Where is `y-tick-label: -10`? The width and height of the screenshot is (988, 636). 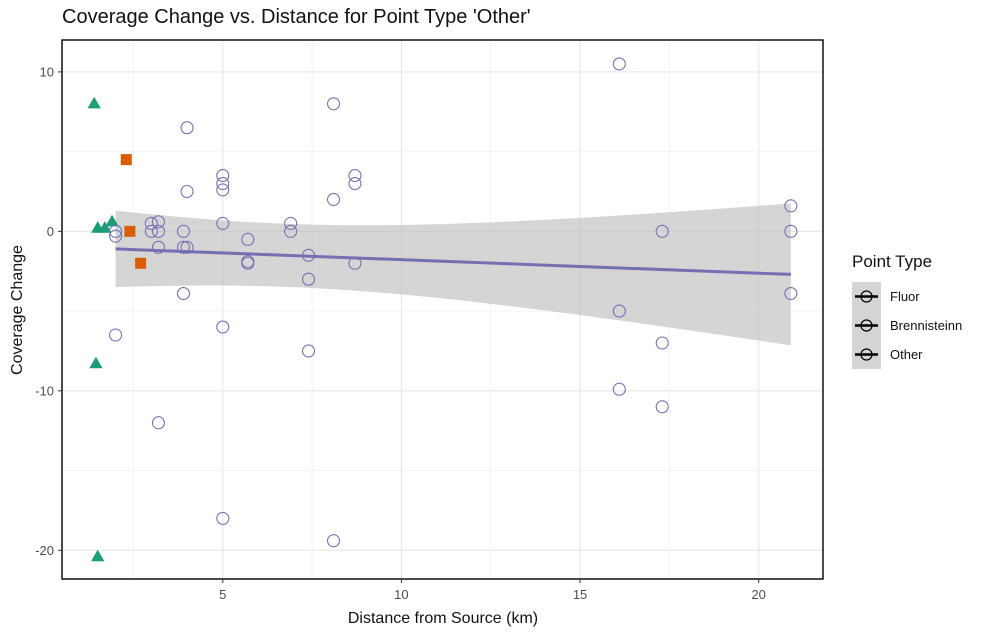 y-tick-label: -10 is located at coordinates (44, 390).